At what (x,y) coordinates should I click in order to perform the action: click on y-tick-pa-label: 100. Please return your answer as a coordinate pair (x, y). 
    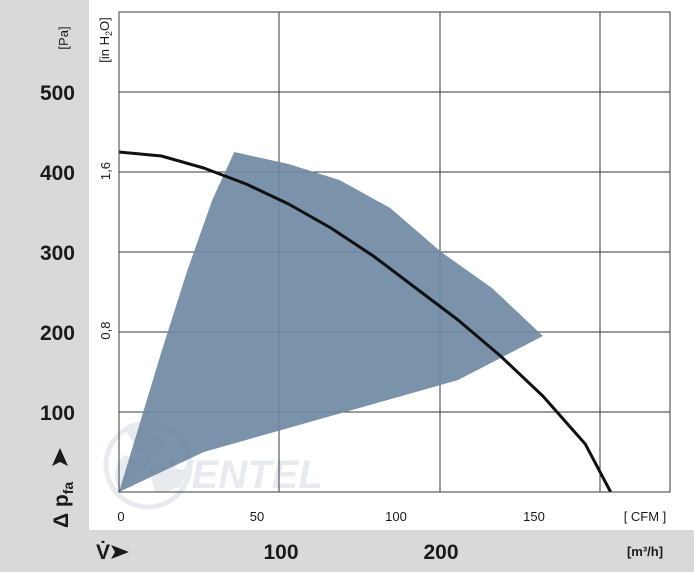
    Looking at the image, I should click on (57, 413).